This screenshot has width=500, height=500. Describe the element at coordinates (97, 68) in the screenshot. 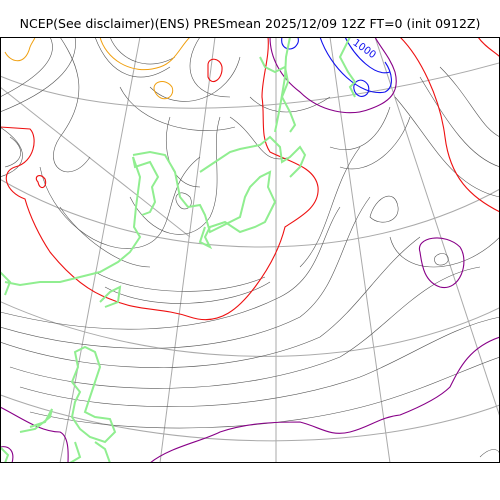

I see `isobars-orange` at that location.